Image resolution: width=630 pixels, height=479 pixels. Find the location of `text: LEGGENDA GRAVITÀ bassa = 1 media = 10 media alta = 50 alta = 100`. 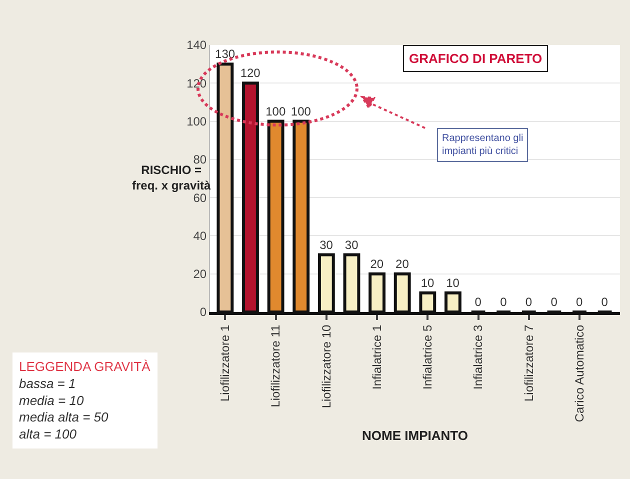

text: LEGGENDA GRAVITÀ bassa = 1 media = 10 media alta = 50 alta = 100 is located at coordinates (85, 400).